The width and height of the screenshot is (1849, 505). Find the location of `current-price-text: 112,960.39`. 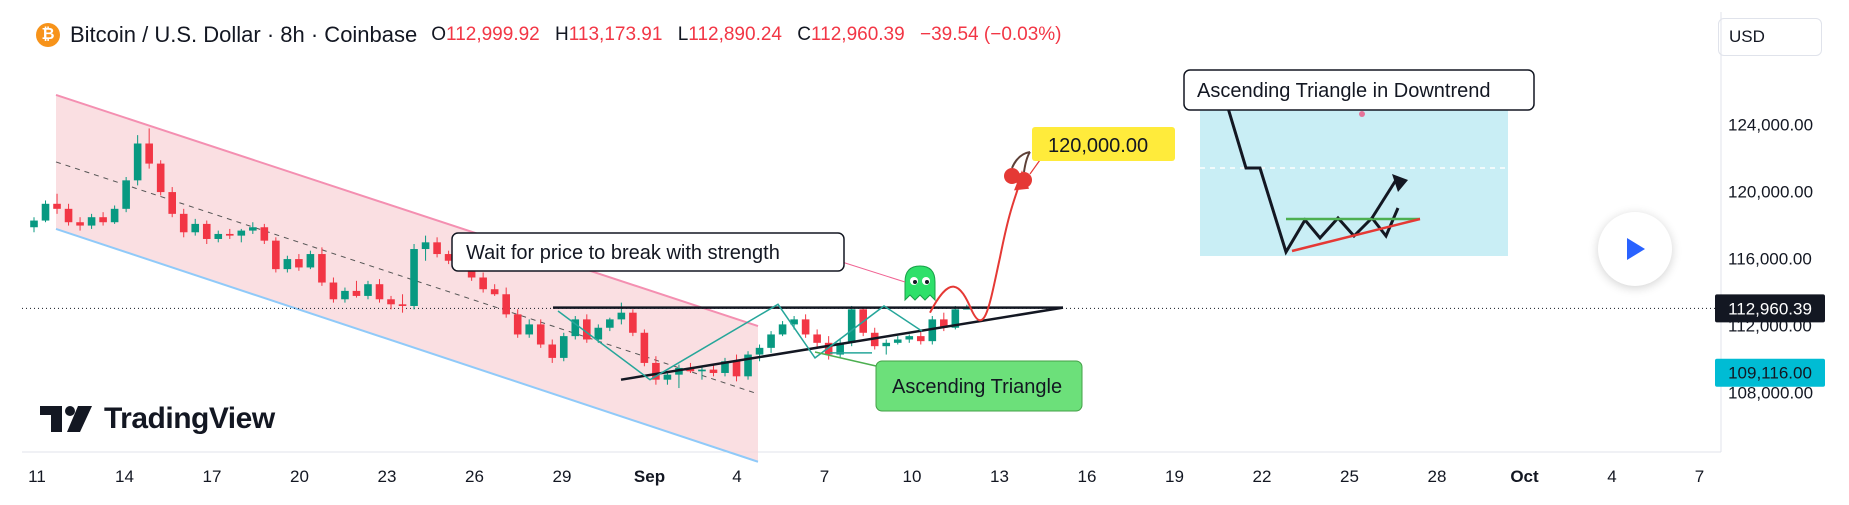

current-price-text: 112,960.39 is located at coordinates (1770, 308).